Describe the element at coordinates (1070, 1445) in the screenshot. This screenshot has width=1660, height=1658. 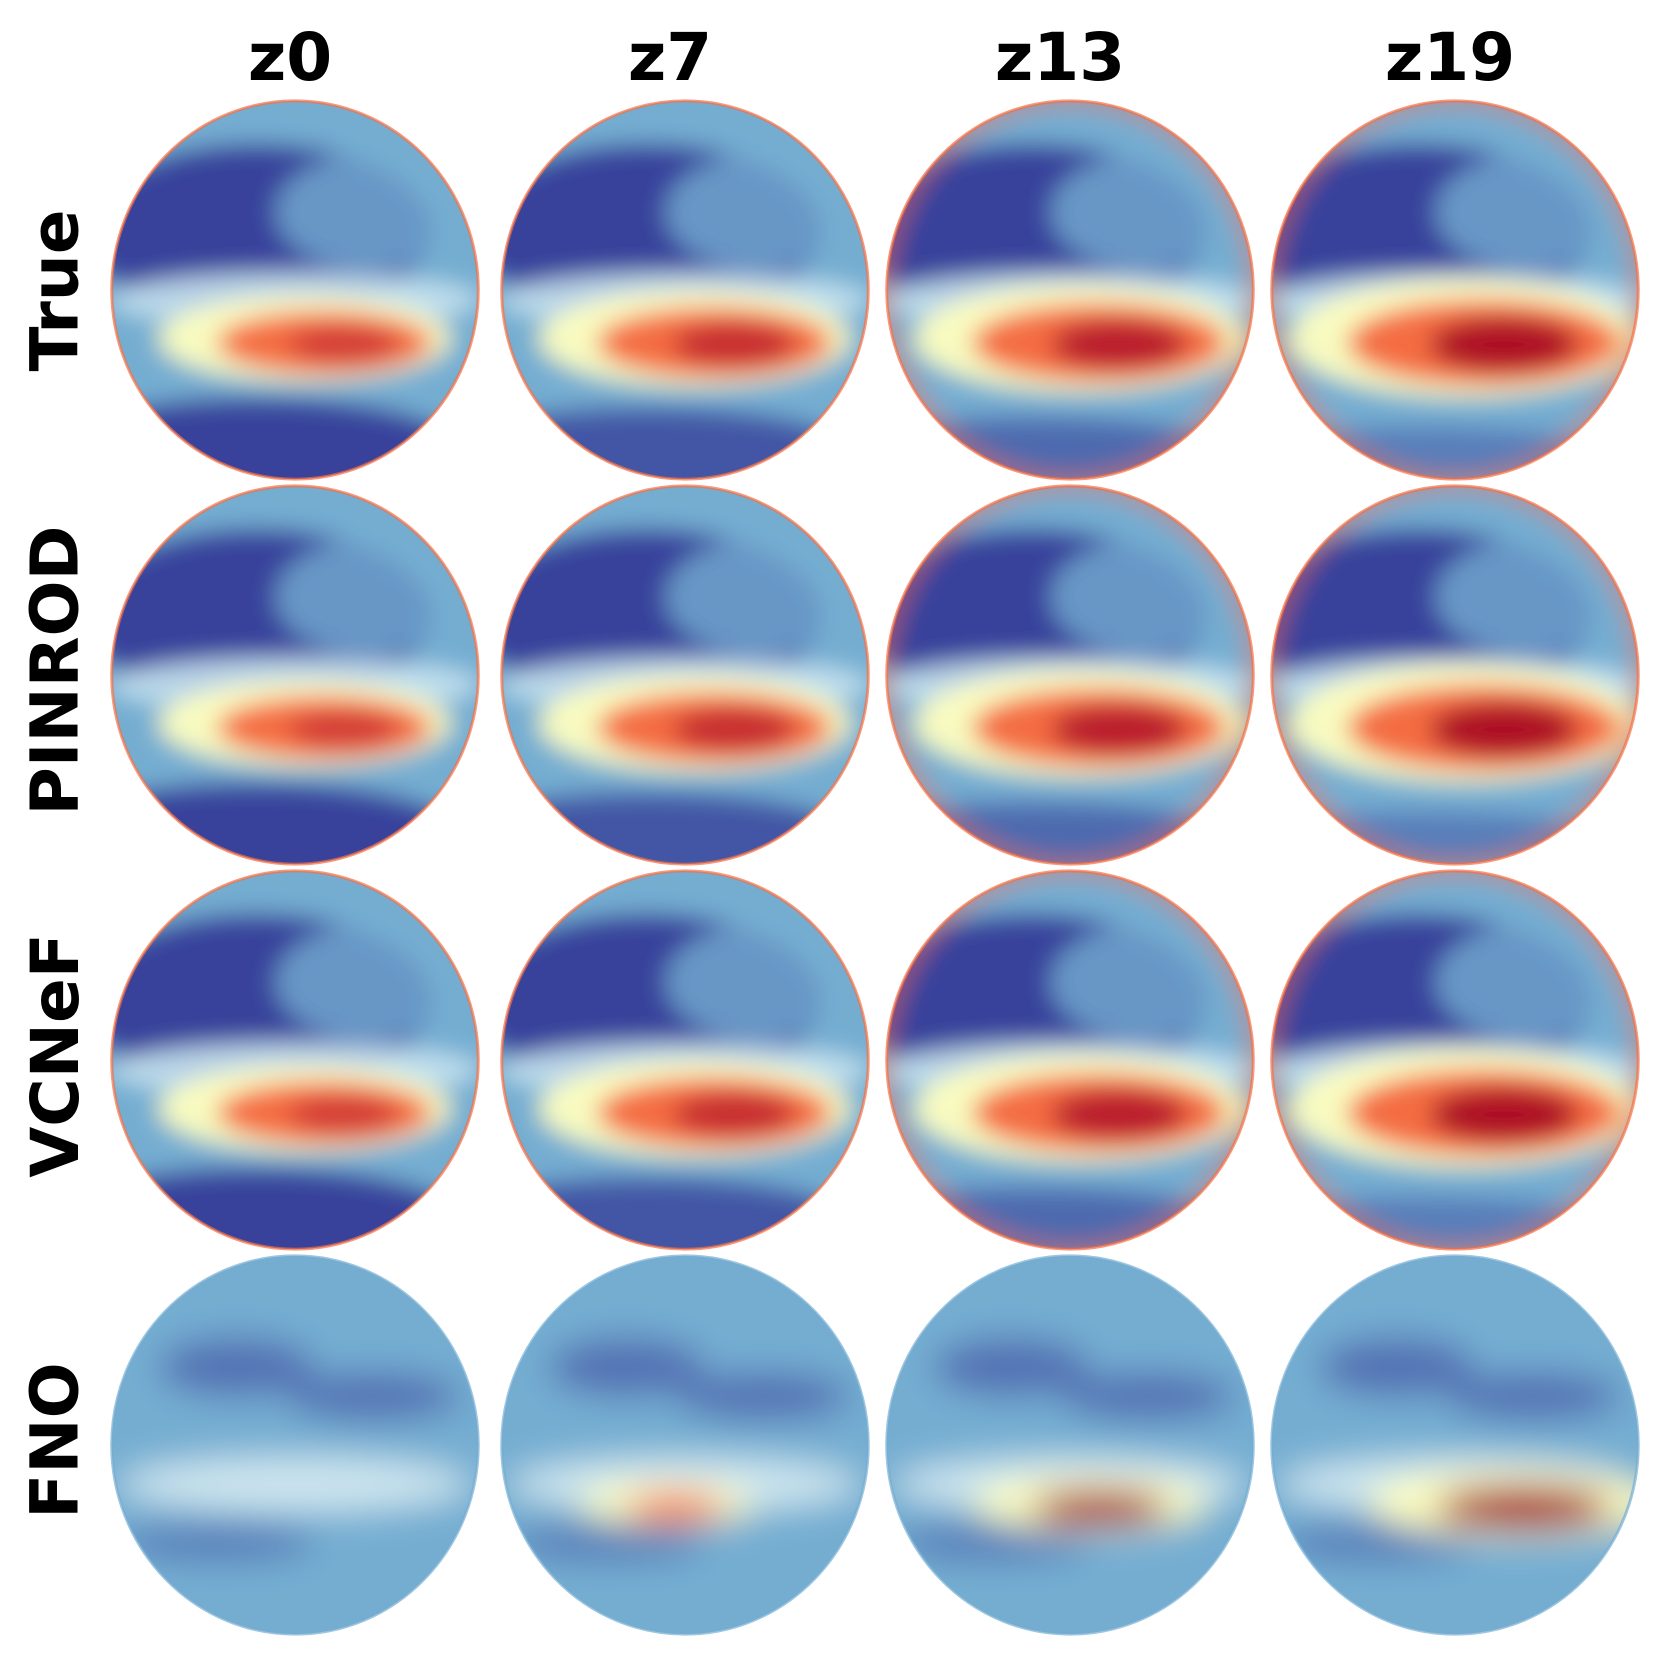
I see `heatmap-fno-z13` at that location.